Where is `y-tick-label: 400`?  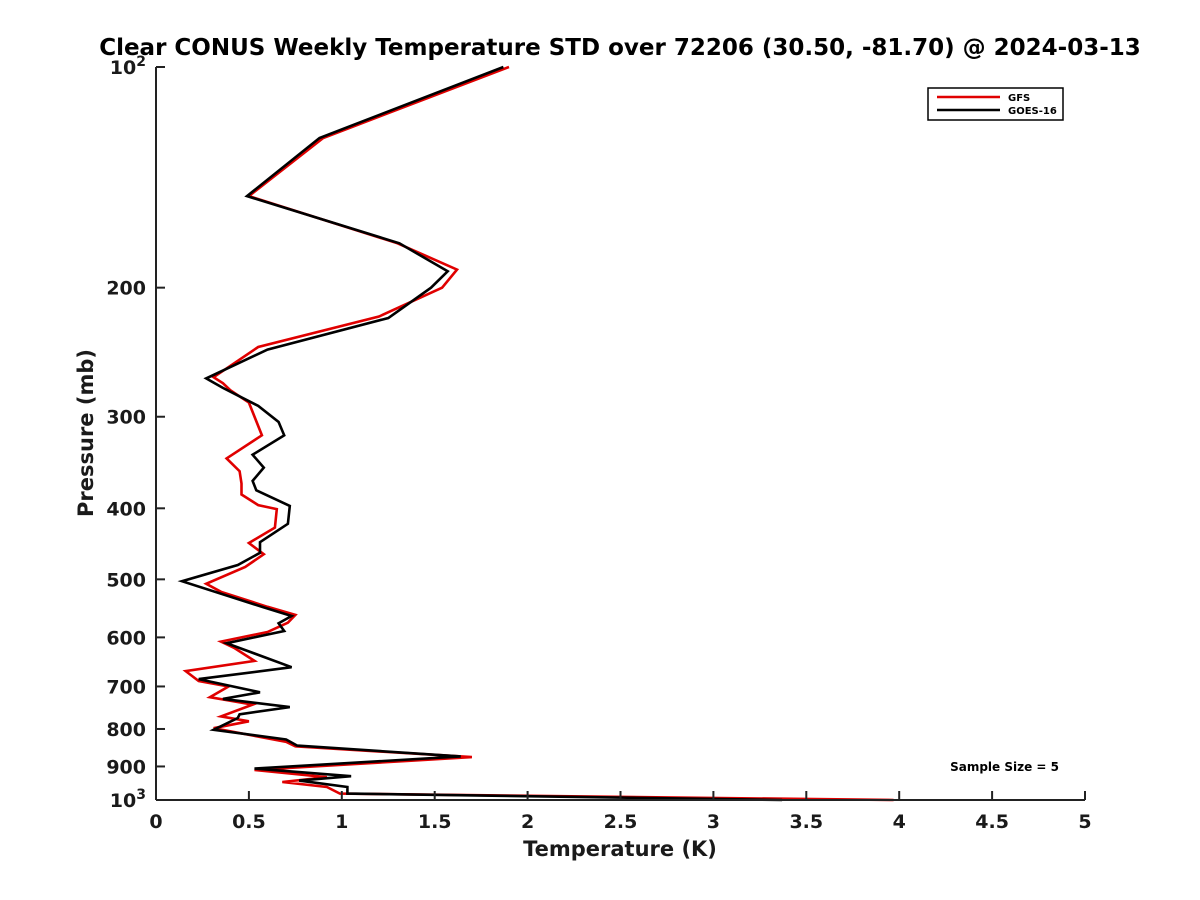
y-tick-label: 400 is located at coordinates (126, 509).